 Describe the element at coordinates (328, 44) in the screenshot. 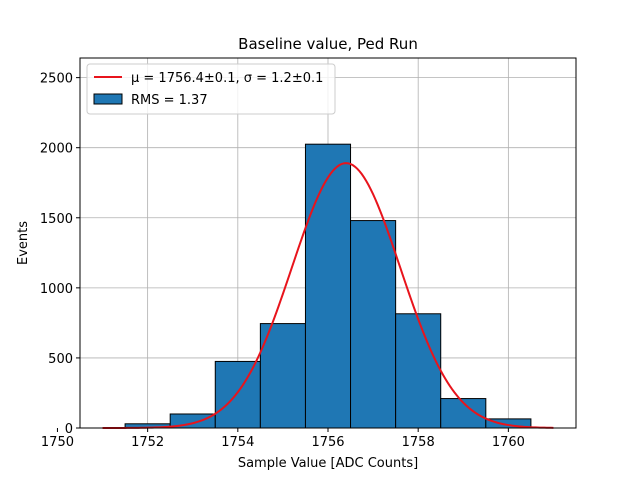

I see `chart-title: Baseline value, Ped Run` at that location.